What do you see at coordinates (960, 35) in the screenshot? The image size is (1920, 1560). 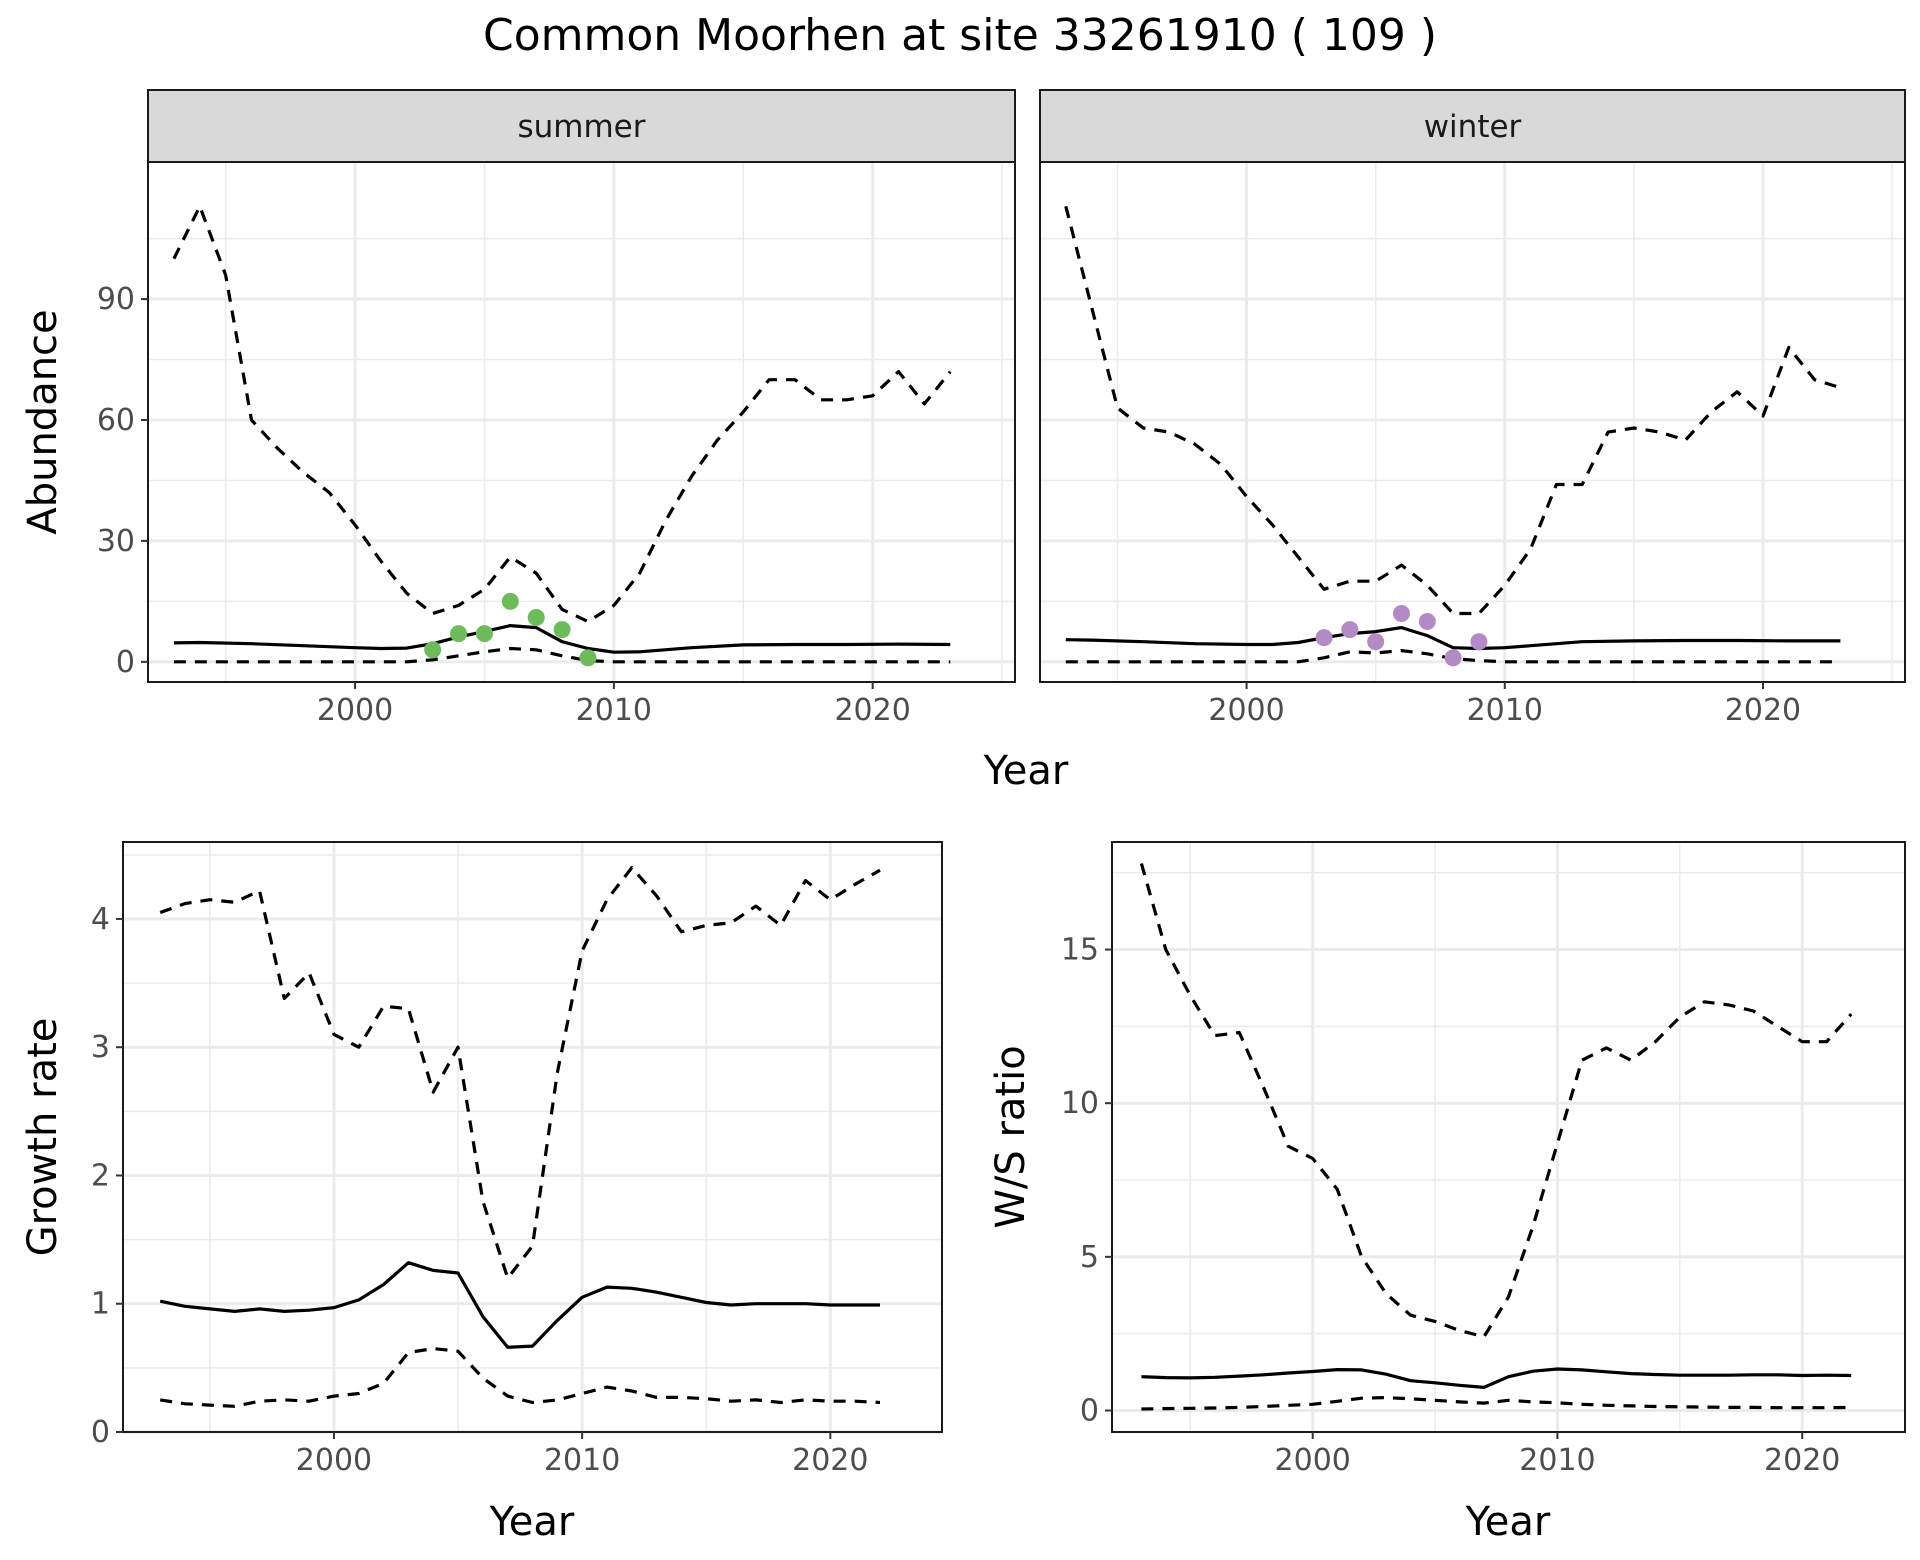 I see `chart-title: Common Moorhen at site 33261910 ( 109 )` at bounding box center [960, 35].